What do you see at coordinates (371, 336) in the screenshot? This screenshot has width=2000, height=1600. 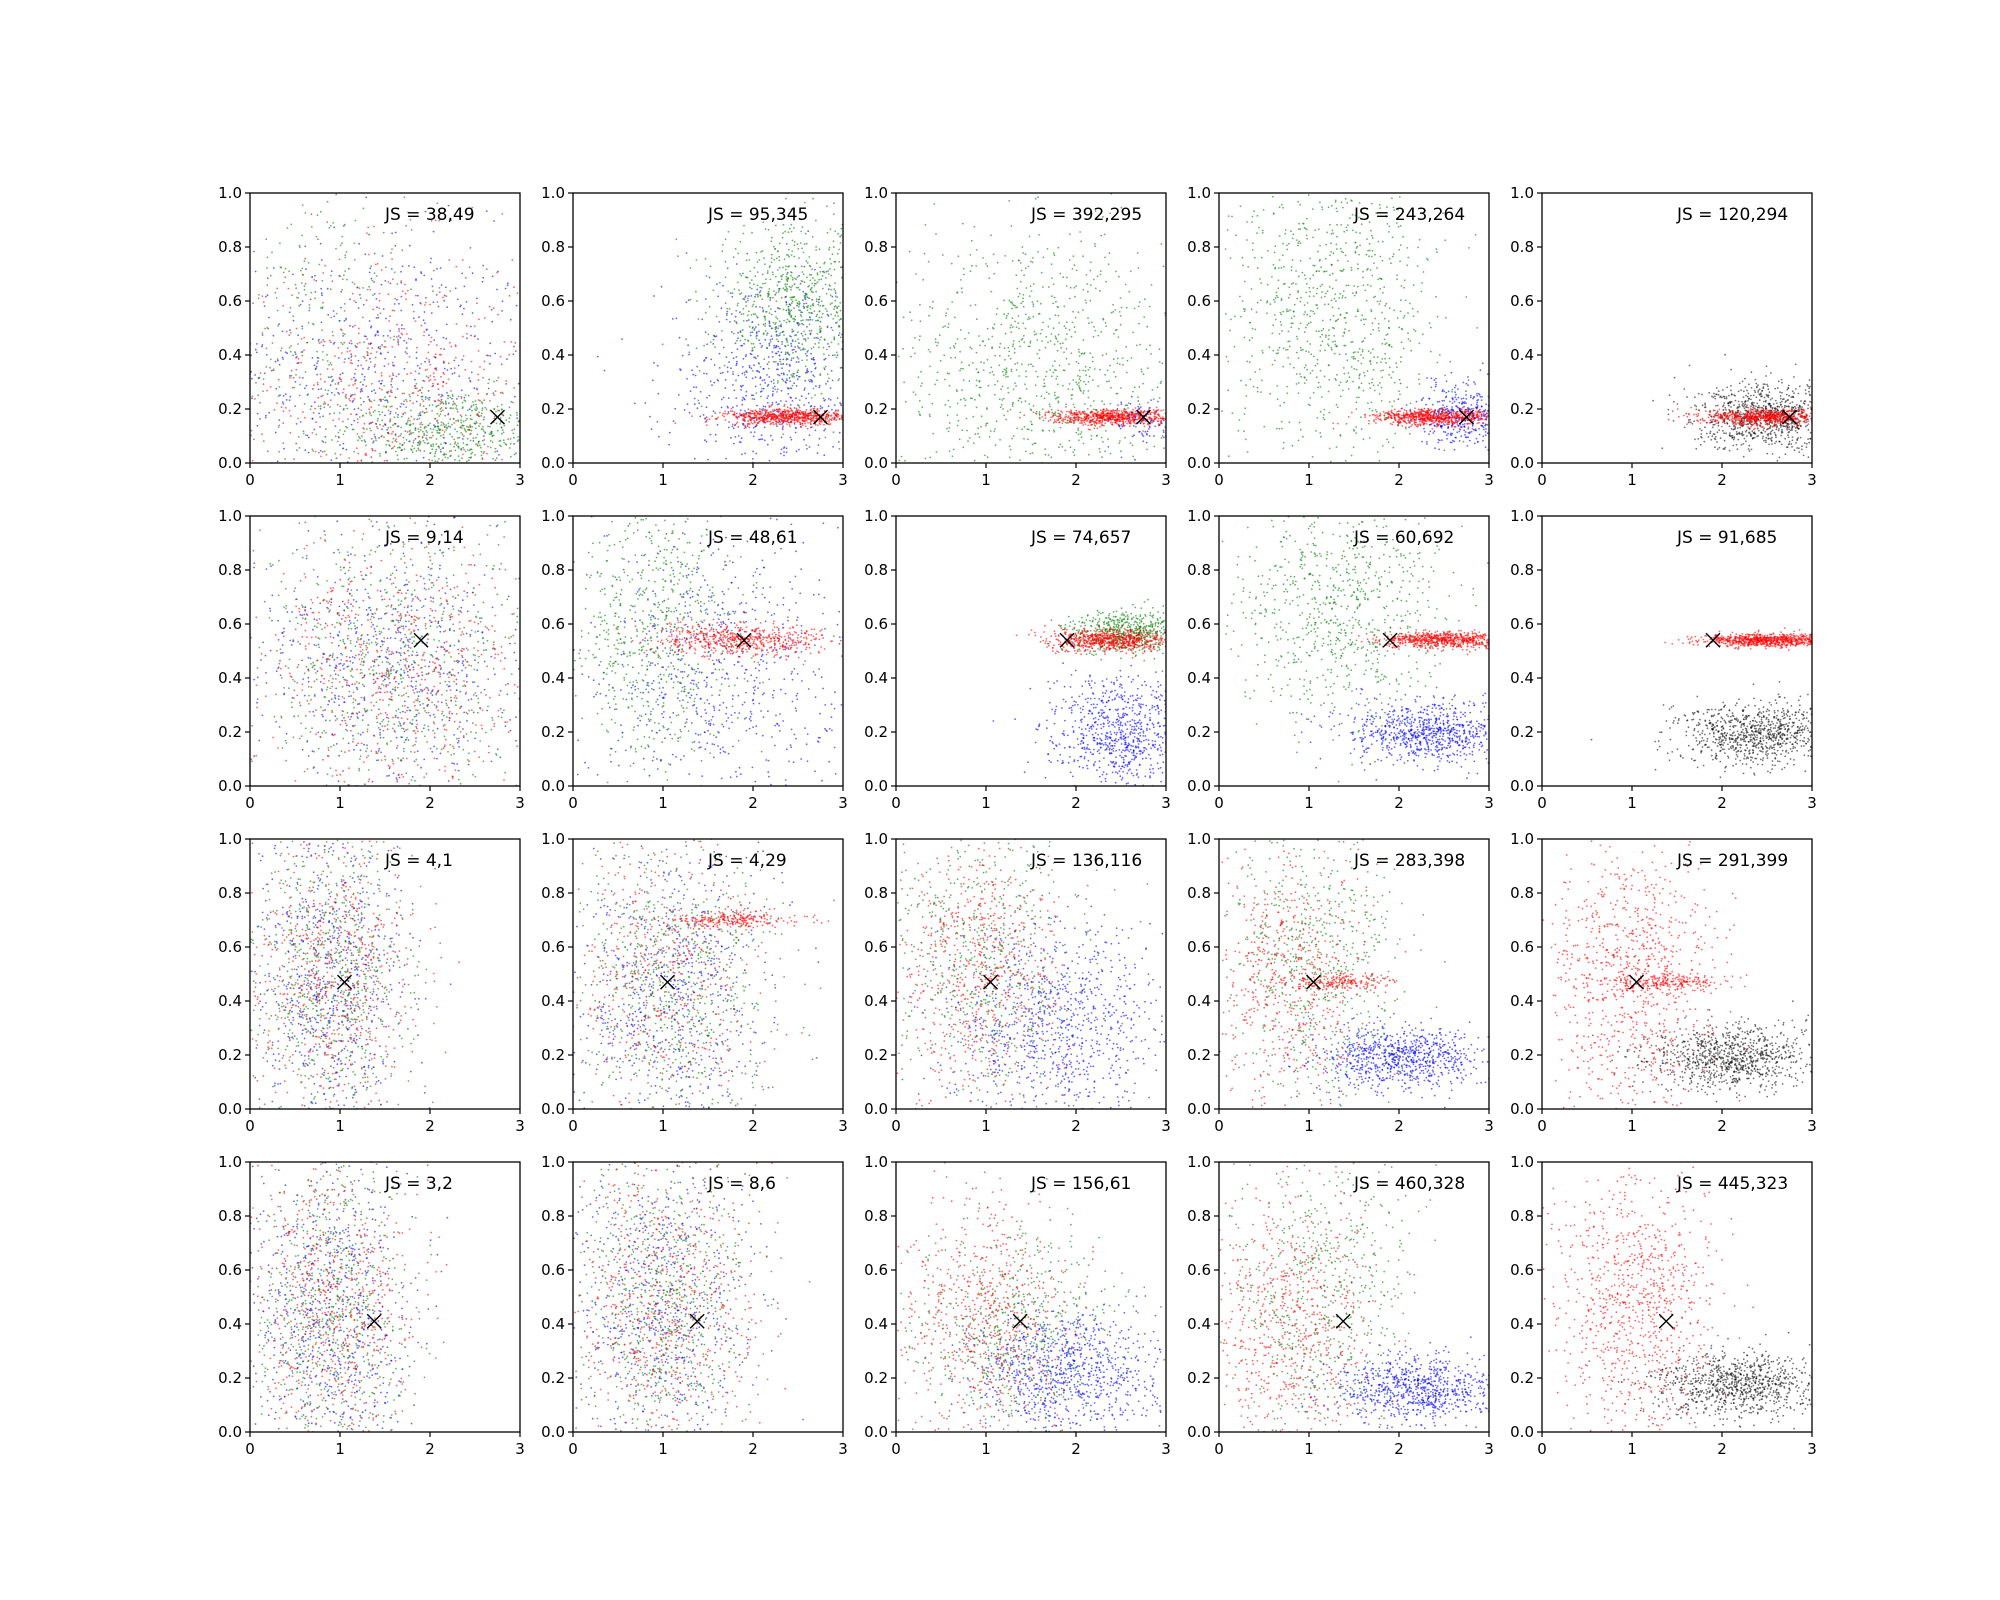 I see `scatter-panel: 0 1 2 30.00.20.40.60.81.0JS = 38,49` at bounding box center [371, 336].